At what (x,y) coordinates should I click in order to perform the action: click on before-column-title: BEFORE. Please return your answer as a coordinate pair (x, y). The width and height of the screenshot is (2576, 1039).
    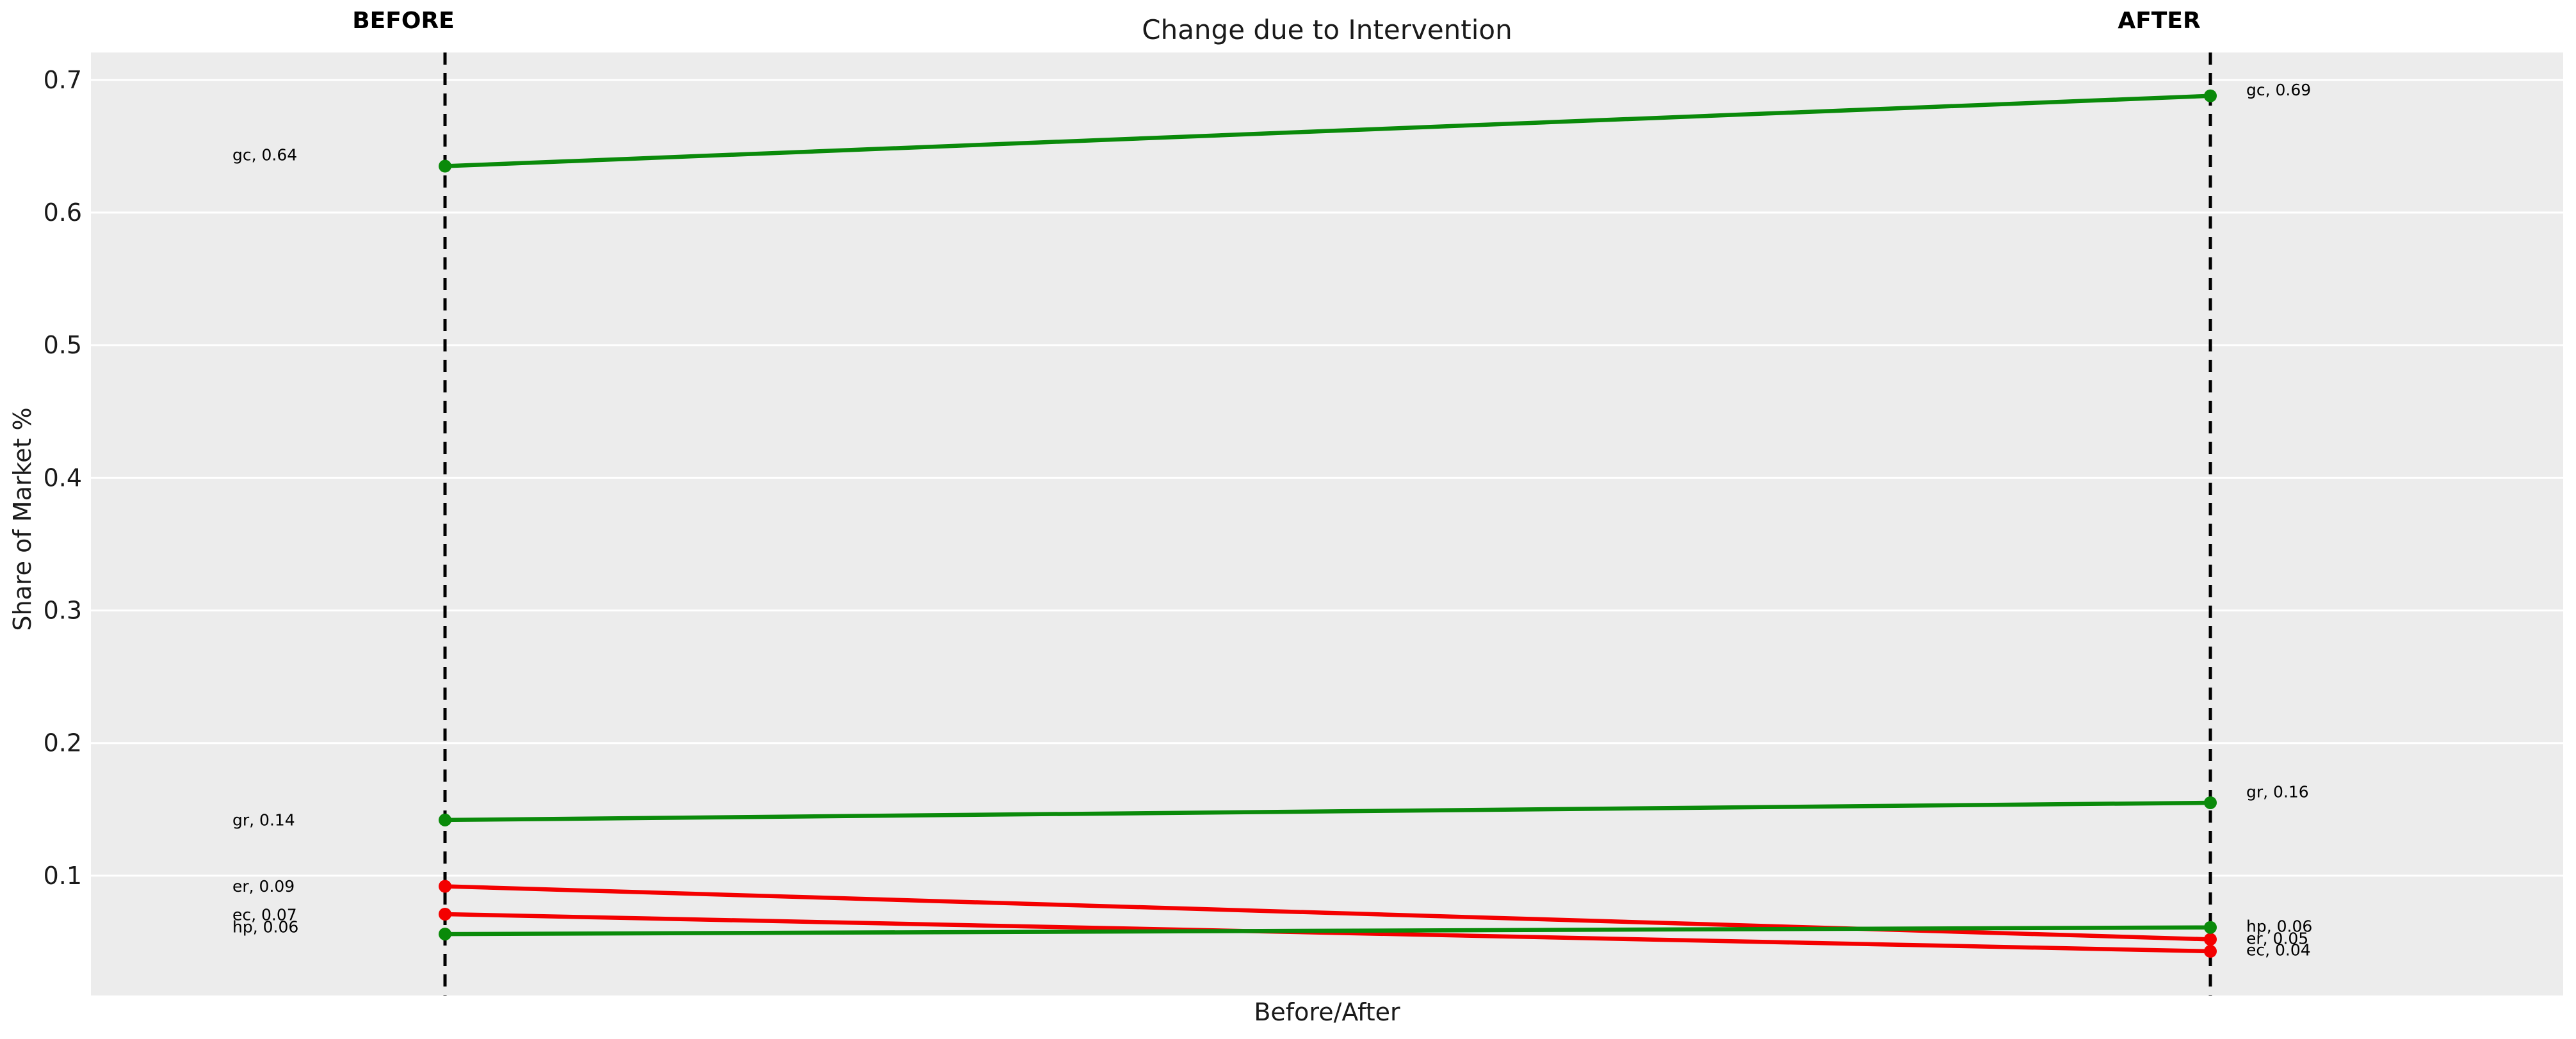
    Looking at the image, I should click on (403, 21).